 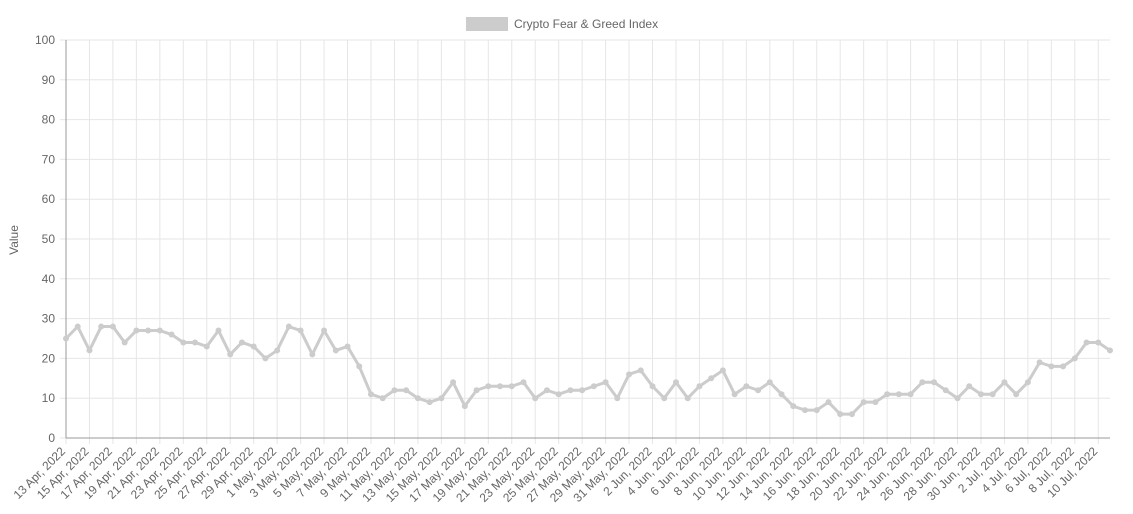 What do you see at coordinates (14, 240) in the screenshot?
I see `y-axis-title: Value` at bounding box center [14, 240].